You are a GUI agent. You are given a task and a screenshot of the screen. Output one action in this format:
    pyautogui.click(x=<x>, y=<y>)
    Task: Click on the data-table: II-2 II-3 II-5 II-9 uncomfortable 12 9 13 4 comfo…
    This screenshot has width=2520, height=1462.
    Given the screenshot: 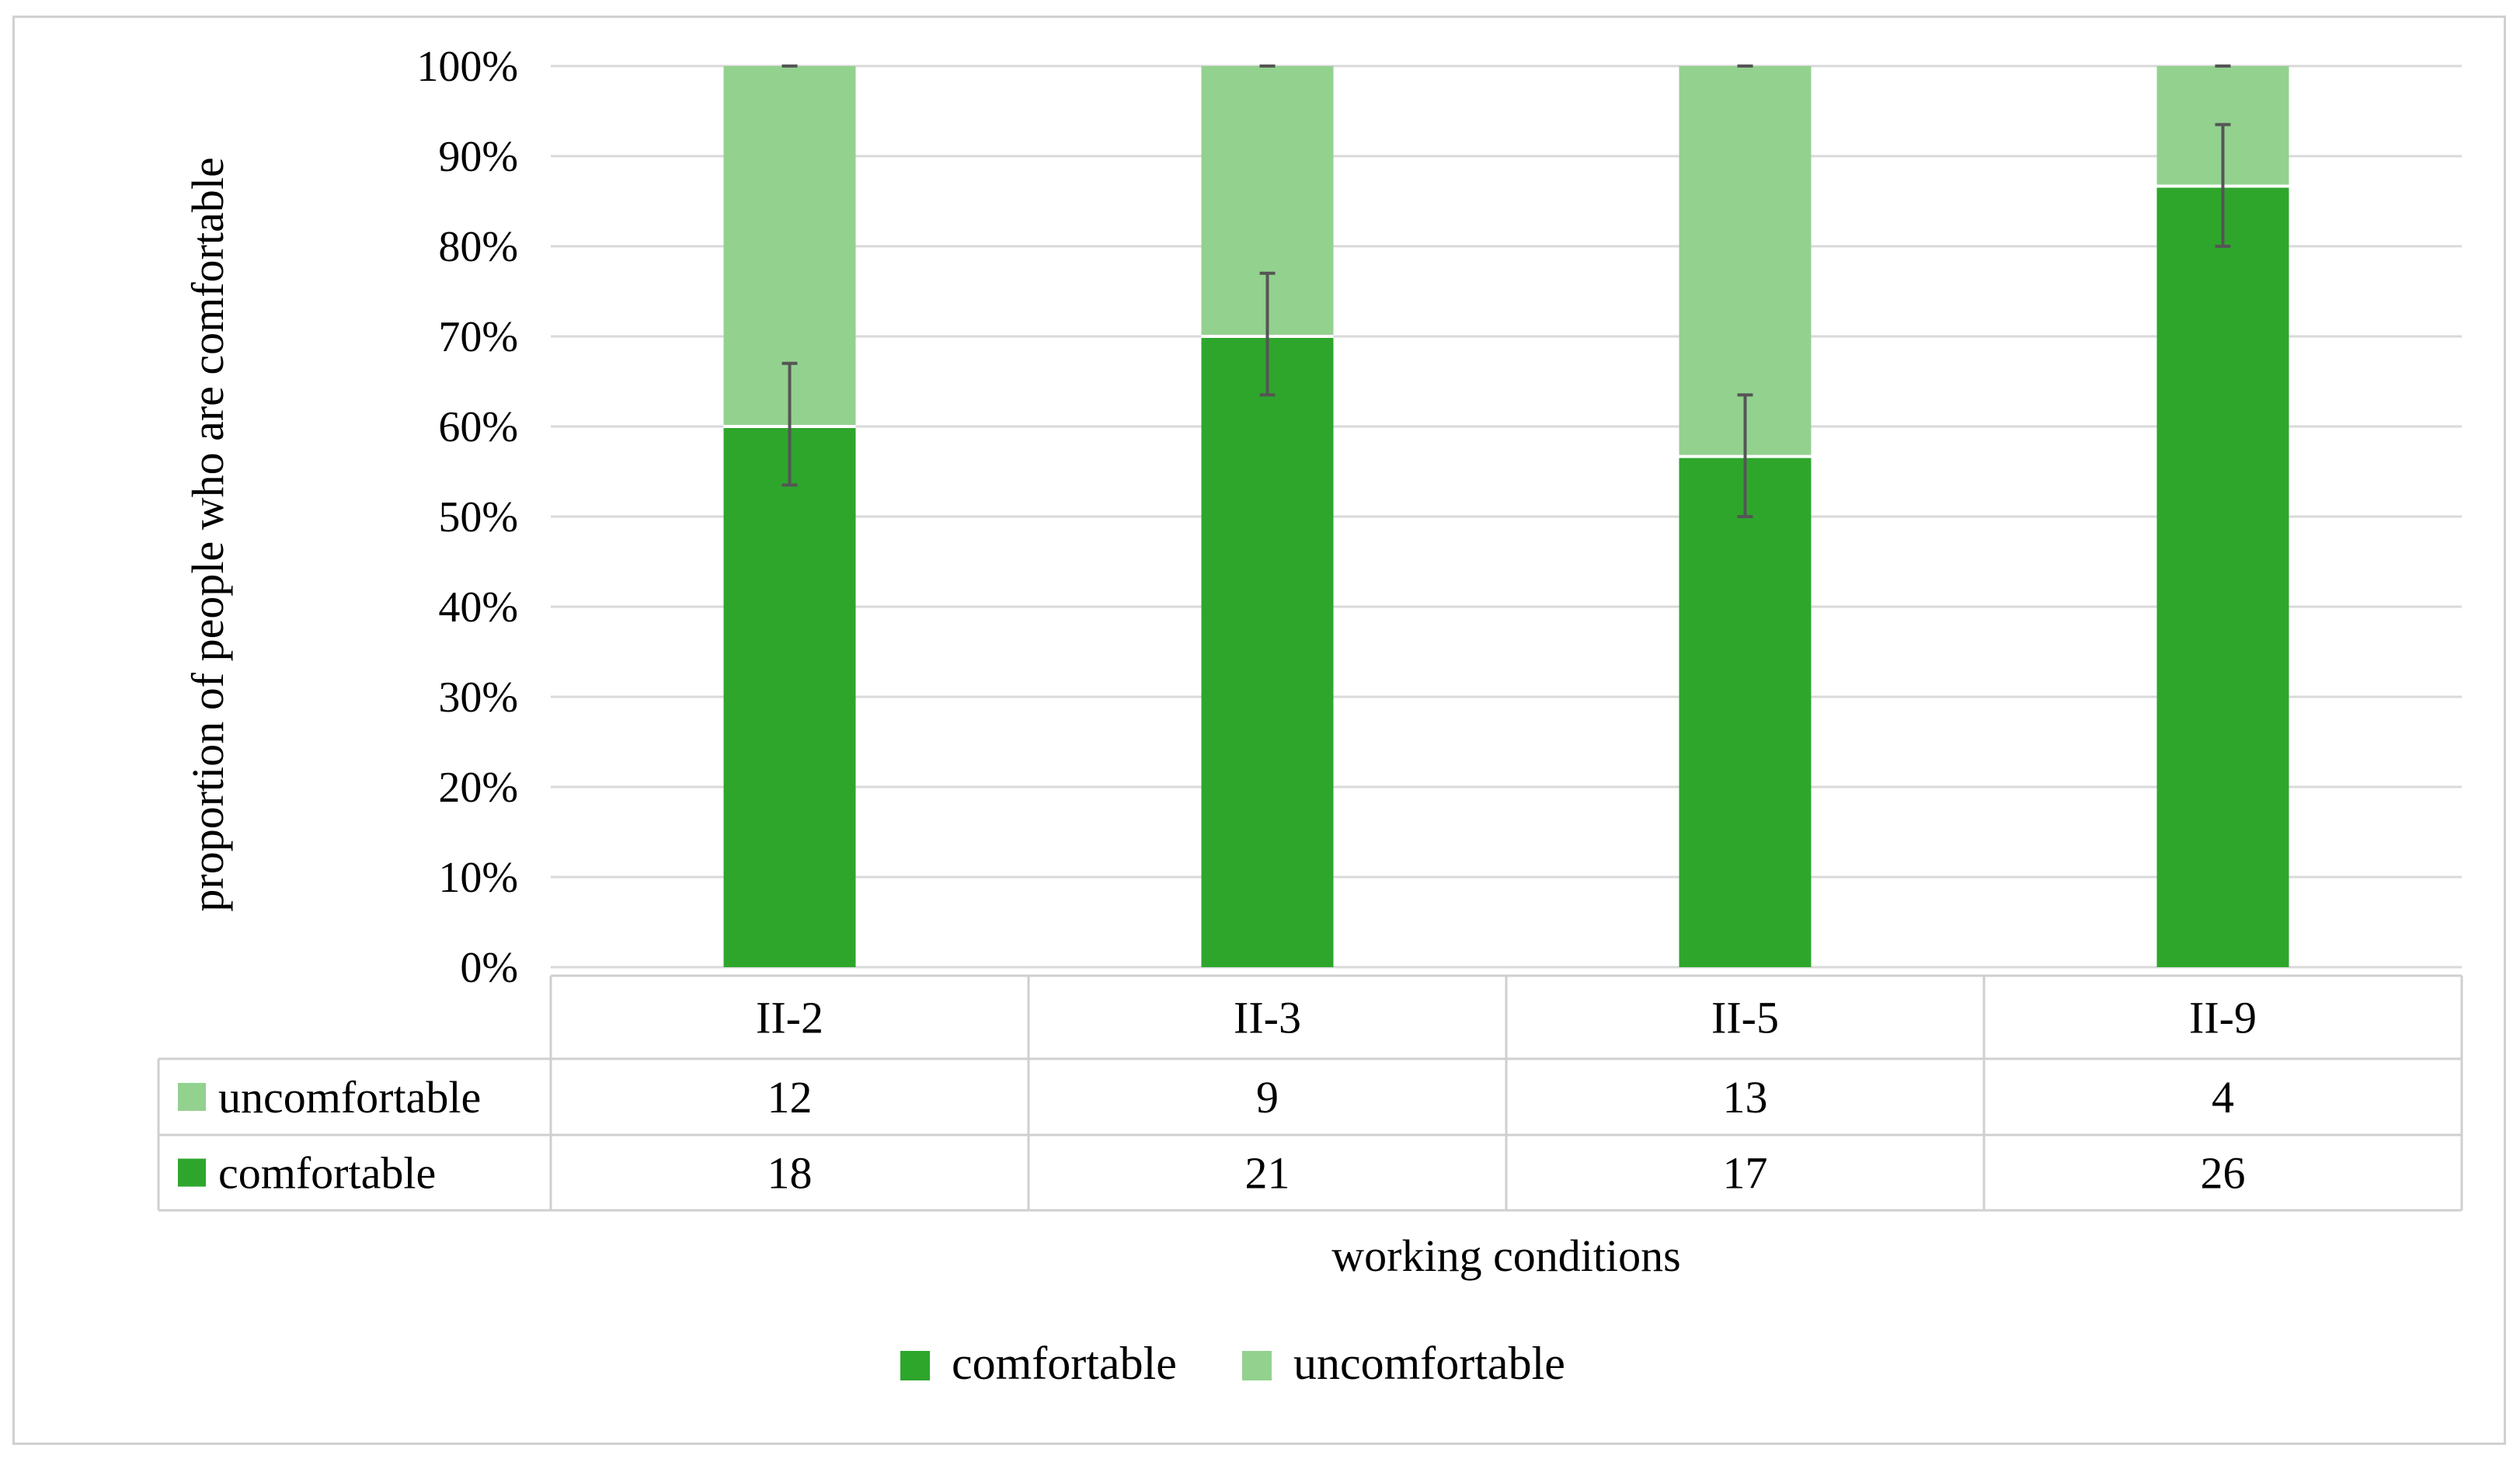 What is the action you would take?
    pyautogui.click(x=1310, y=1093)
    